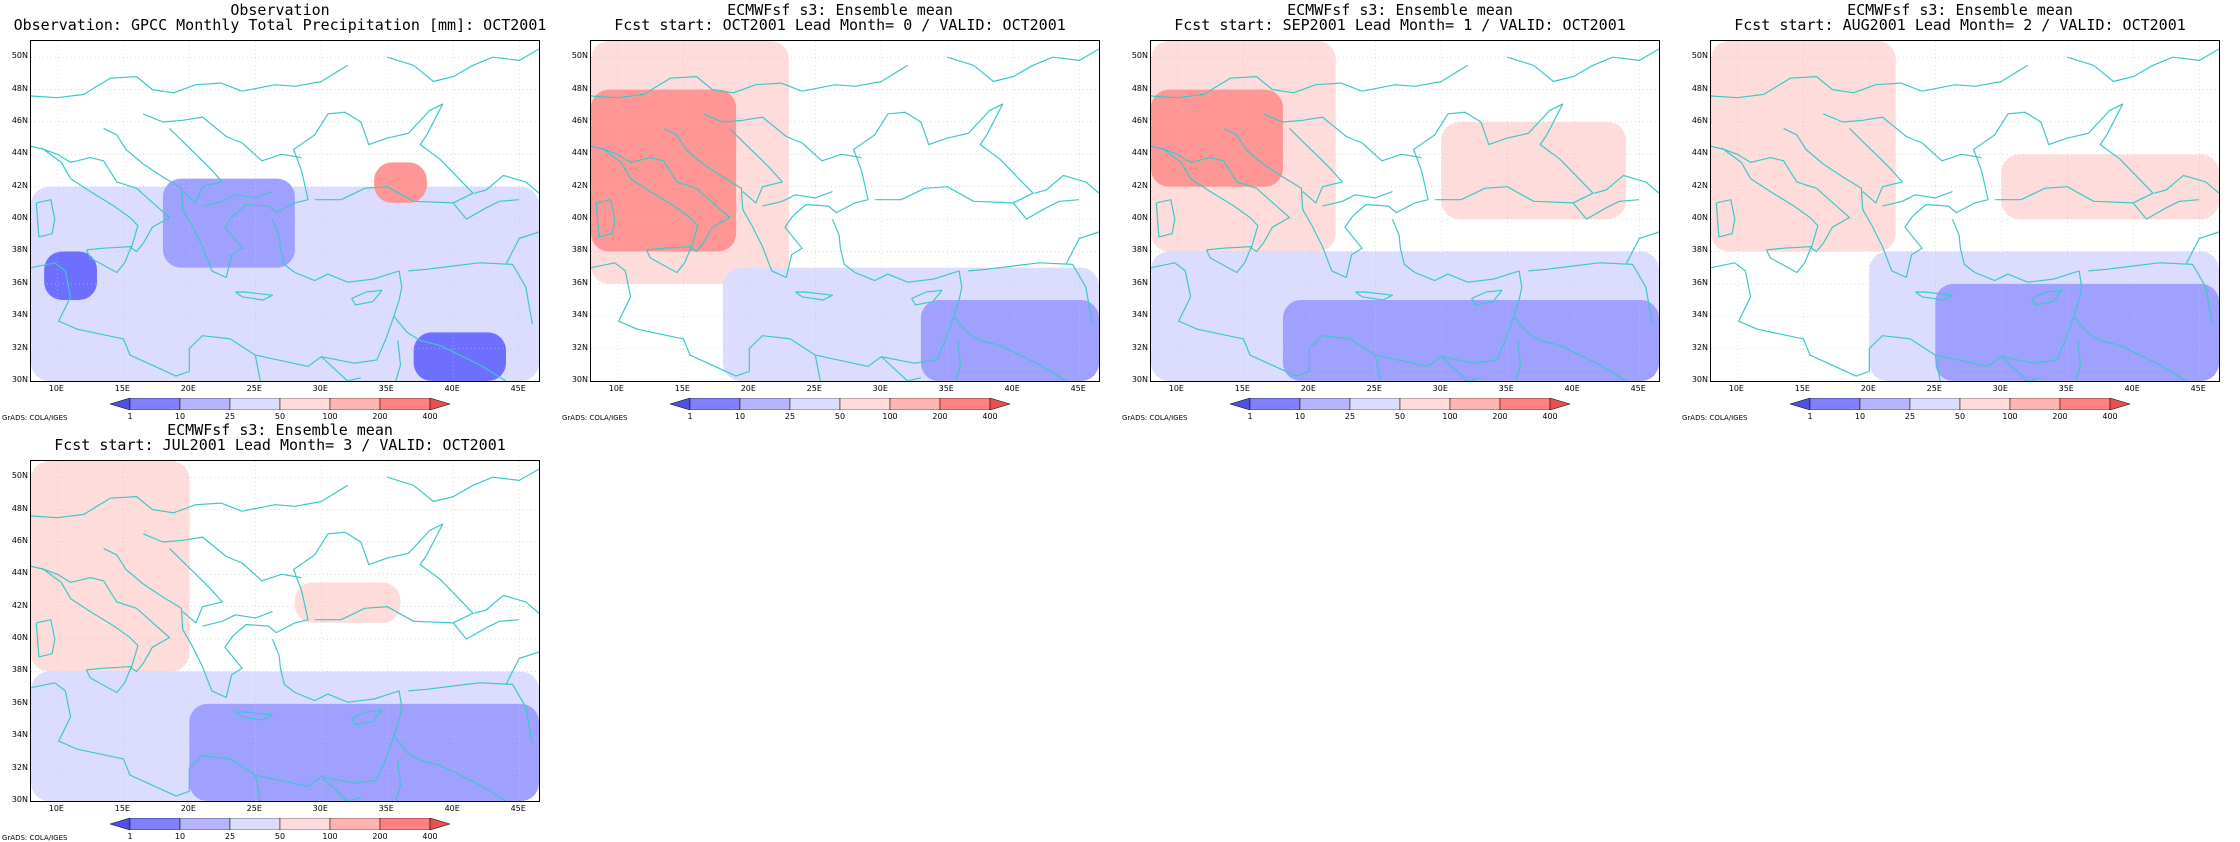  I want to click on precip-region-wet2, so click(364, 752).